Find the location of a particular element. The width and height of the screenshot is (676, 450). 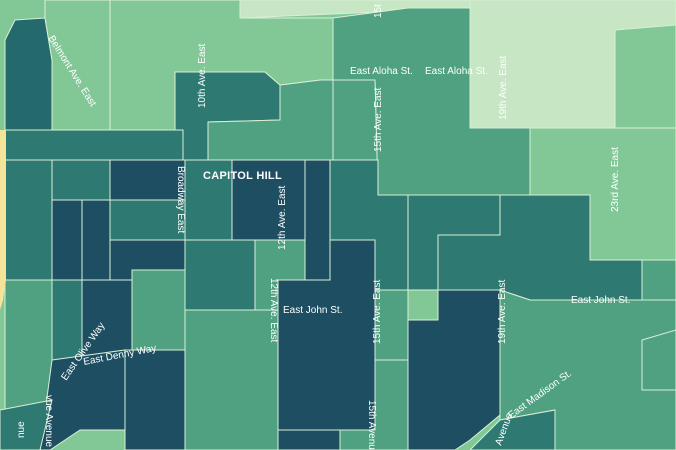

region-madison-dark is located at coordinates (512, 429).